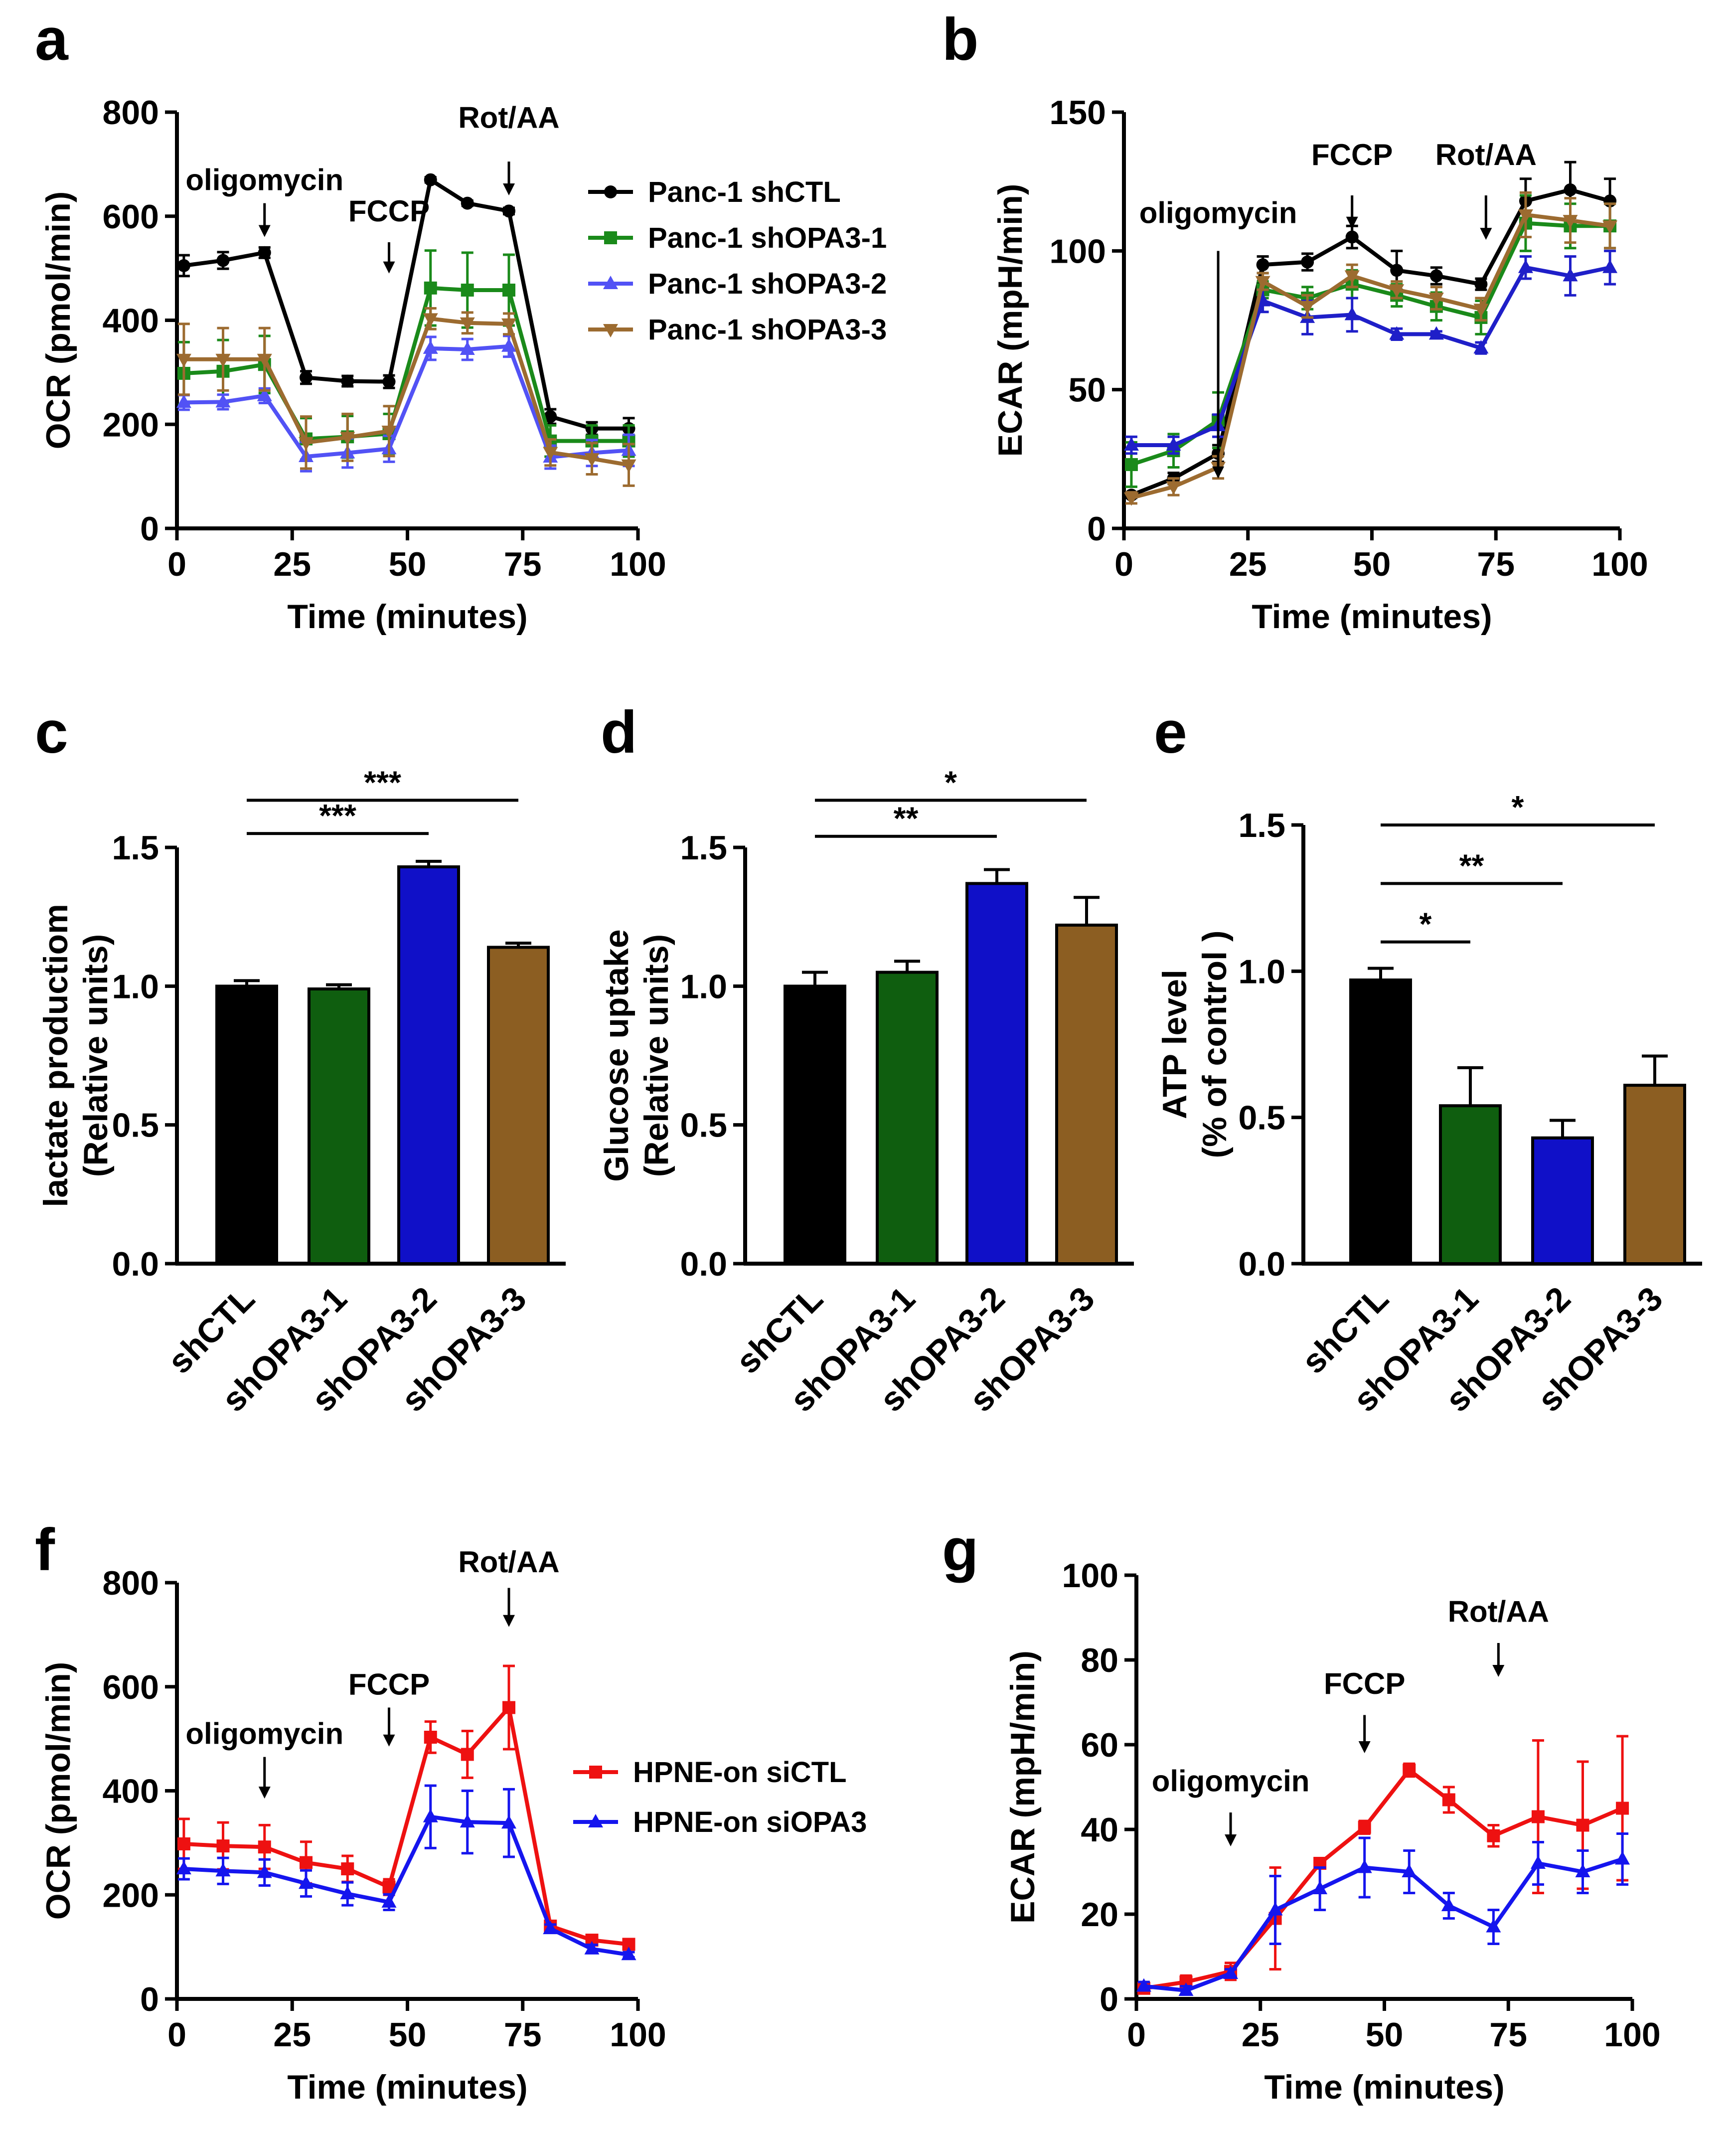  I want to click on x-tick-label-b: 75, so click(1496, 564).